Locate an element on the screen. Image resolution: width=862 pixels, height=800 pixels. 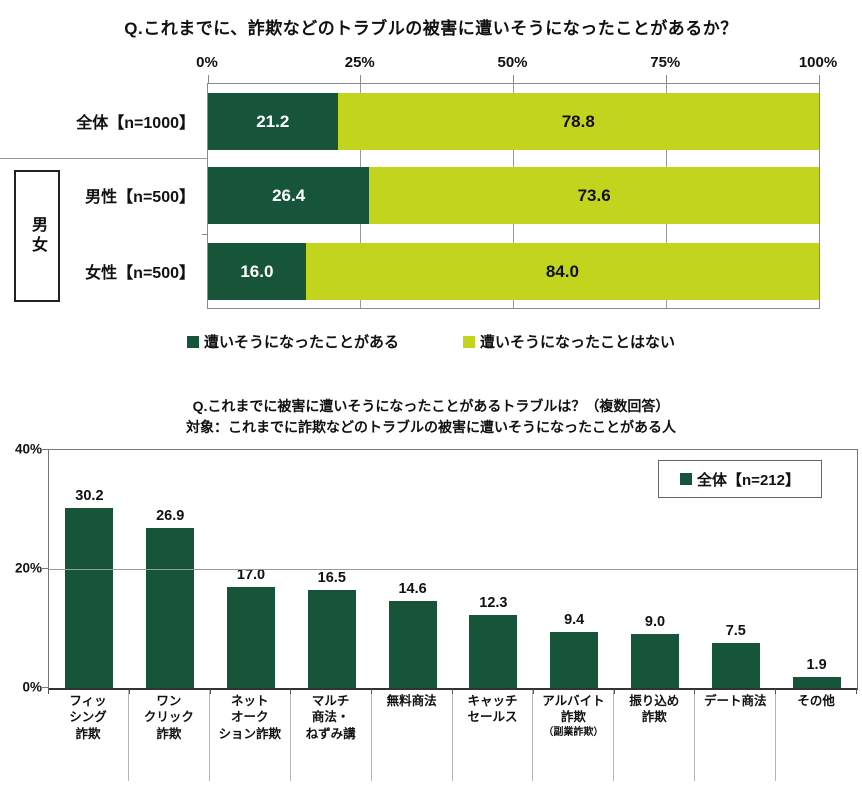
chart1-category-label: 女性【n=500】 is located at coordinates (140, 273).